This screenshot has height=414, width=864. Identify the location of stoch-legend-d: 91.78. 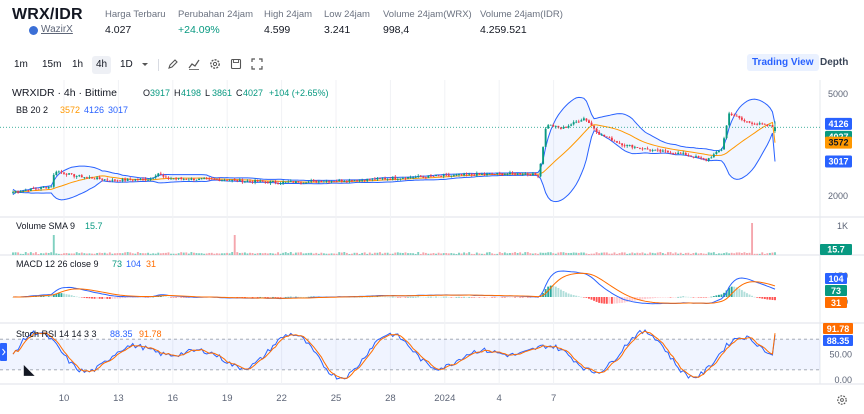
(150, 334).